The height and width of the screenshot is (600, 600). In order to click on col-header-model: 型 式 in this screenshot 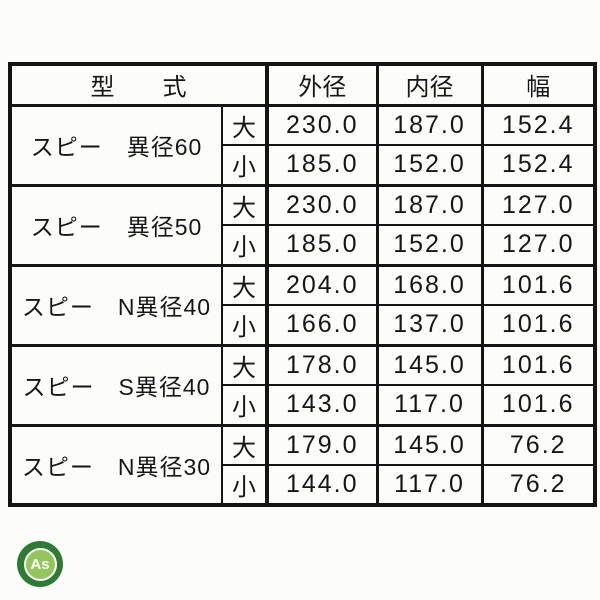, I will do `click(138, 85)`.